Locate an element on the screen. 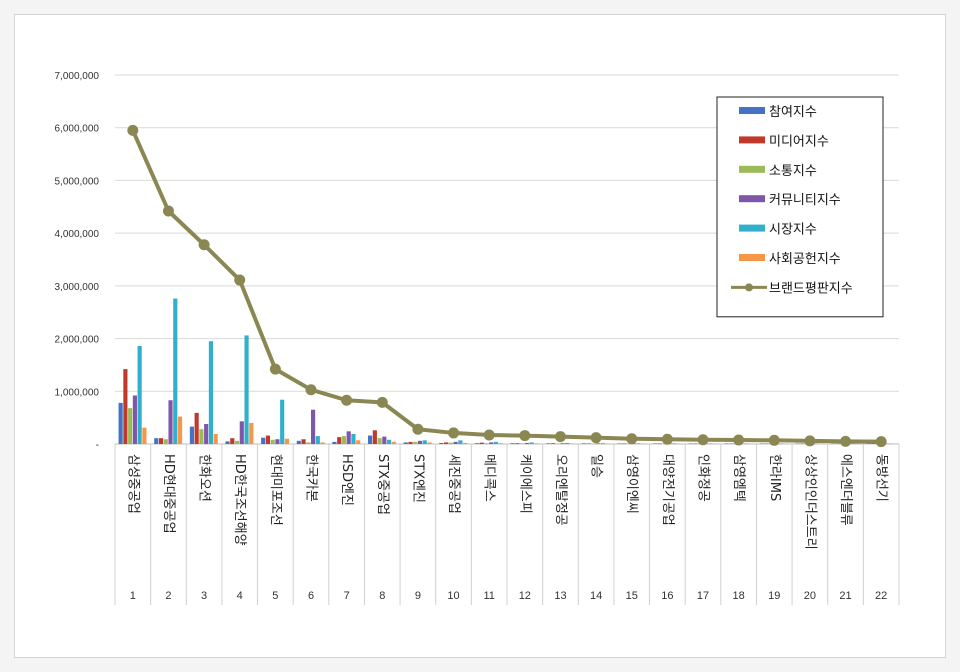 This screenshot has width=960, height=672. category-label: 인화정공 is located at coordinates (703, 478).